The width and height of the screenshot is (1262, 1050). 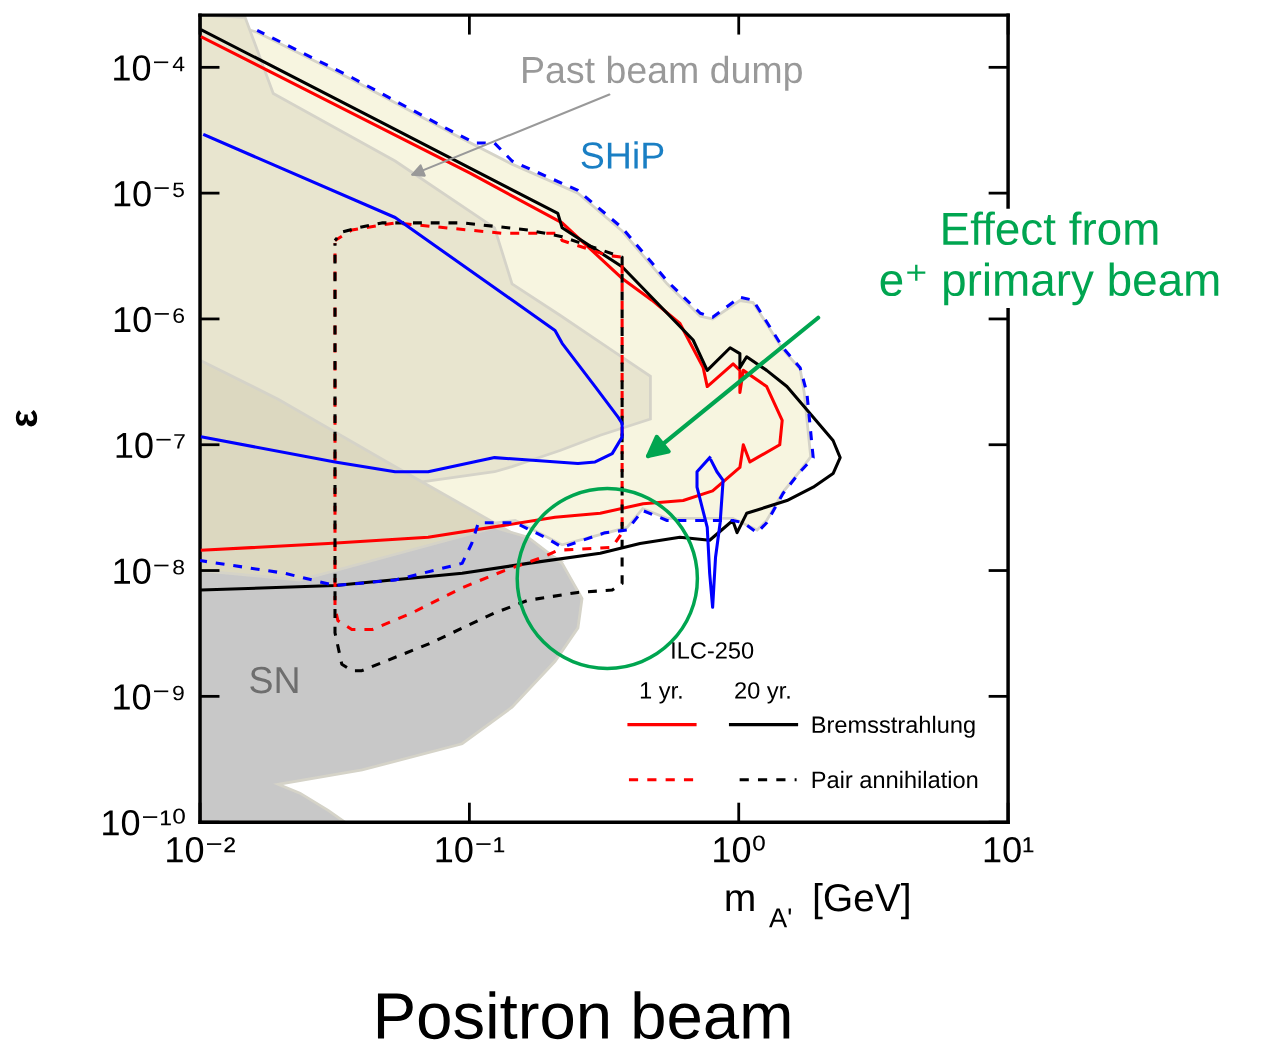 I want to click on x-tick-label: 10¹, so click(x=1009, y=849).